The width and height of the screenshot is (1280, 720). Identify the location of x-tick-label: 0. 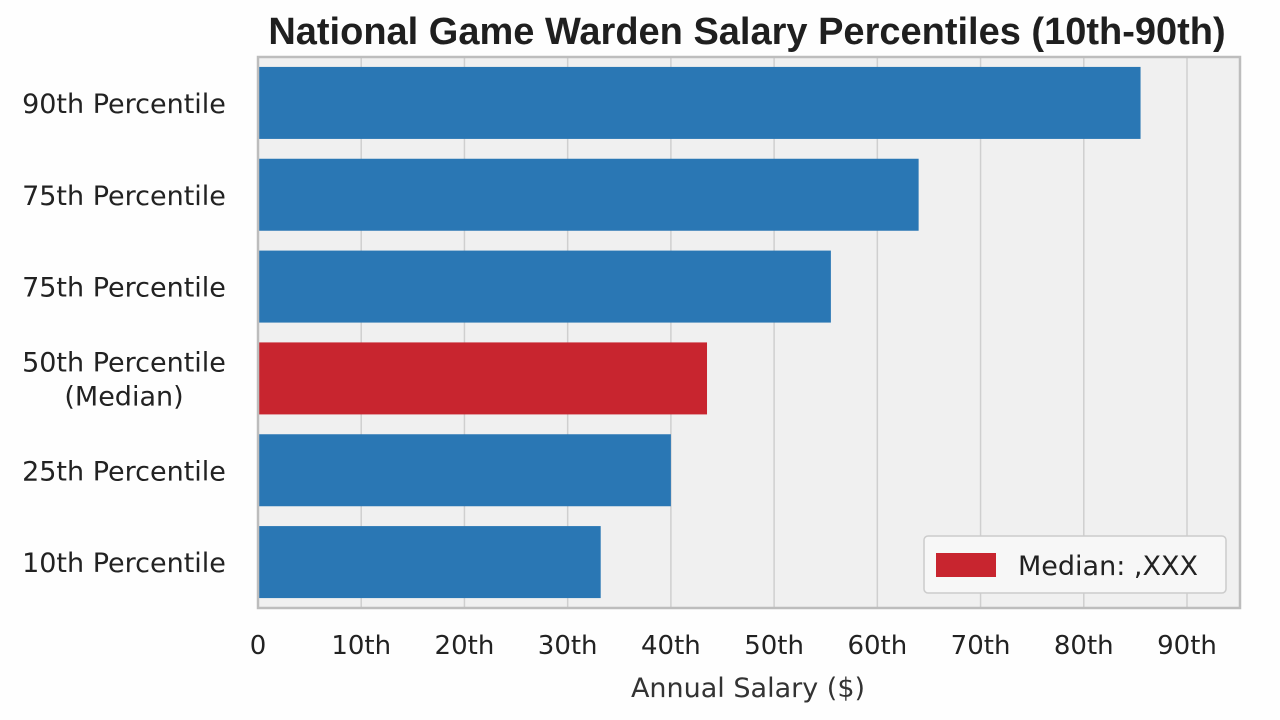
(258, 646).